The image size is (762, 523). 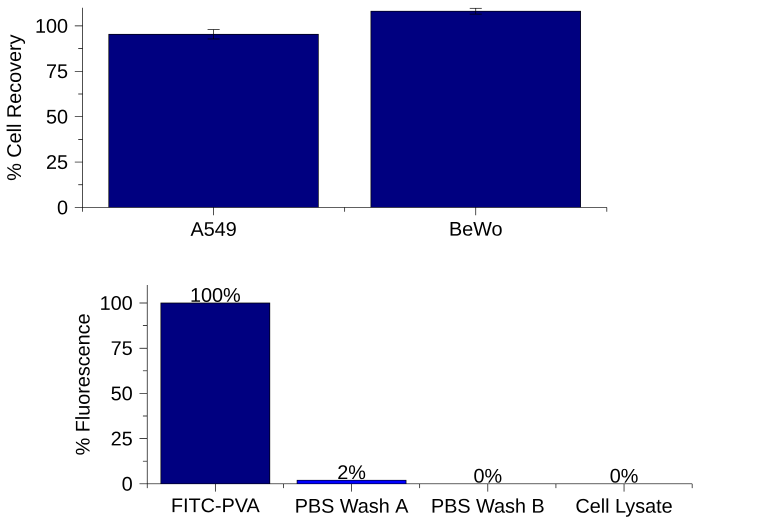 I want to click on data-label: 100%, so click(x=216, y=295).